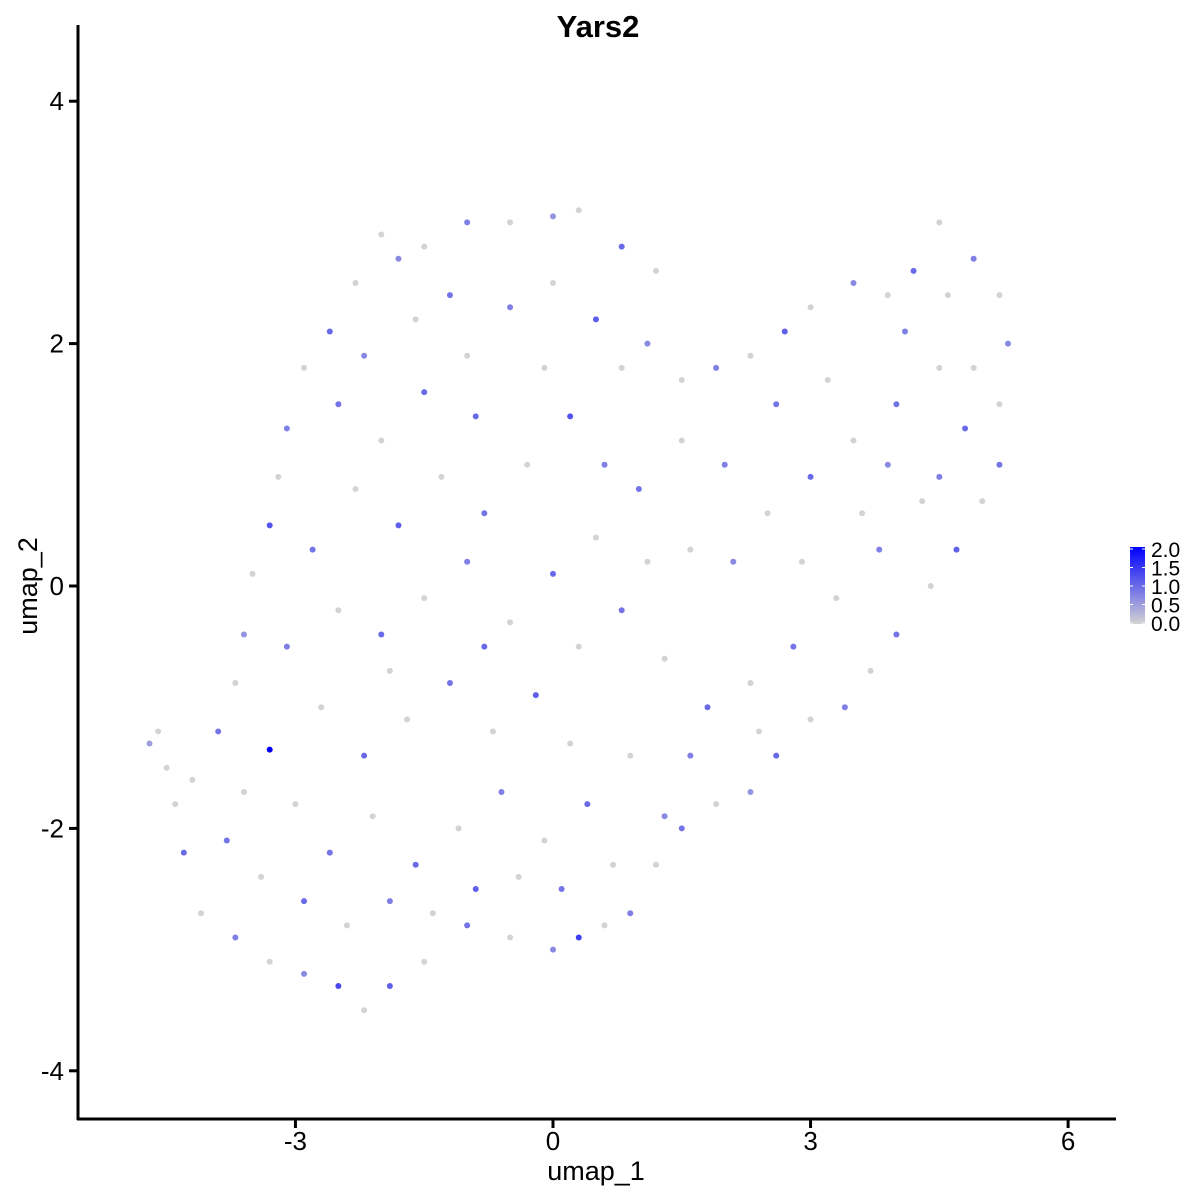 The height and width of the screenshot is (1200, 1200). I want to click on x-tick-label: 0, so click(553, 1141).